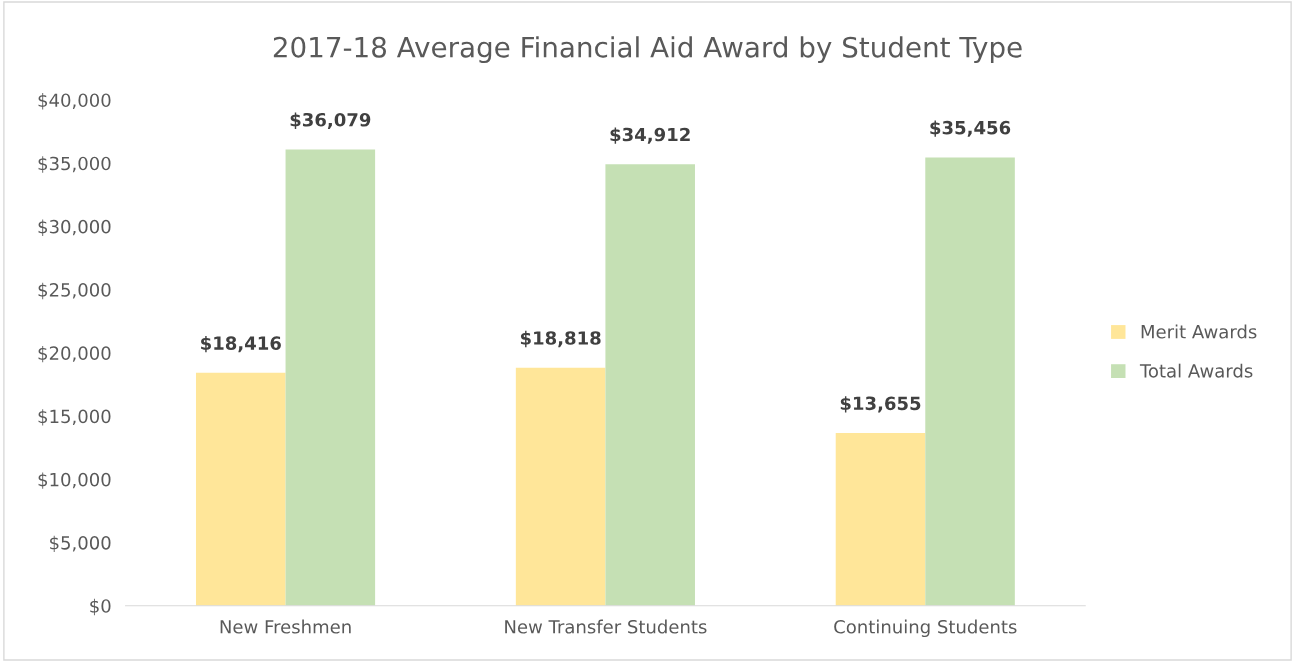  What do you see at coordinates (285, 626) in the screenshot?
I see `x-tick-label: New Freshmen` at bounding box center [285, 626].